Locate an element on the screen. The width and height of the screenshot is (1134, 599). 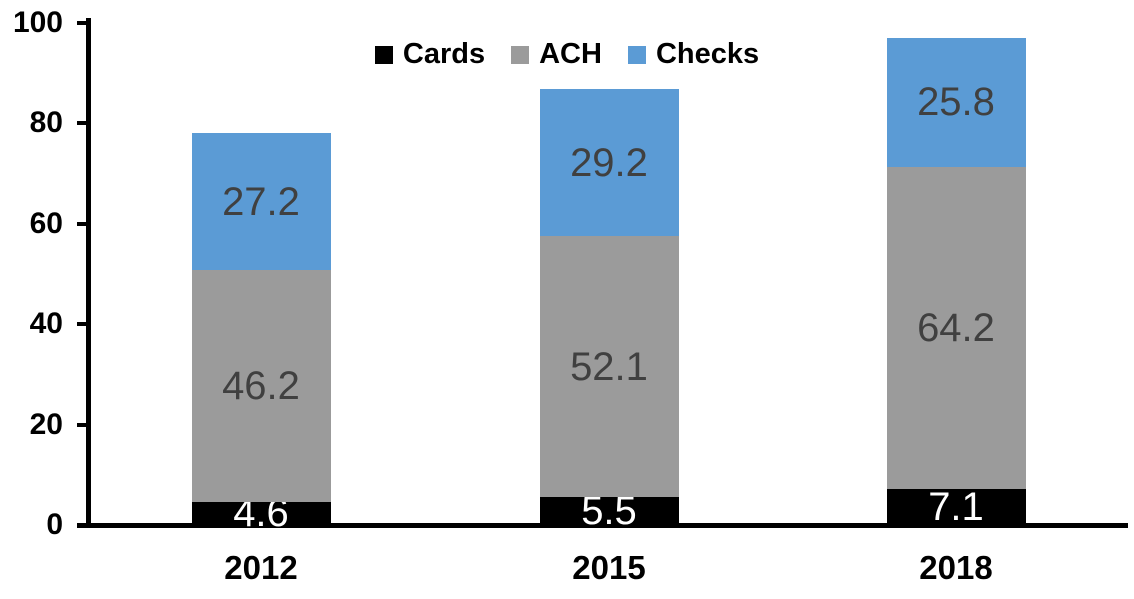
legend-item-ach: ACH is located at coordinates (556, 54).